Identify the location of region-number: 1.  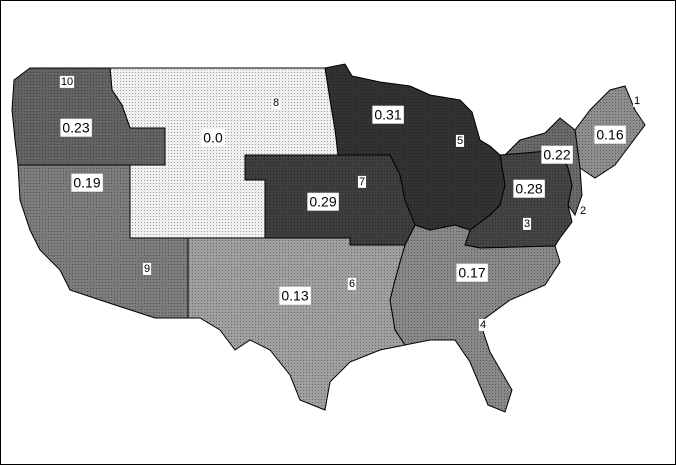
(637, 101).